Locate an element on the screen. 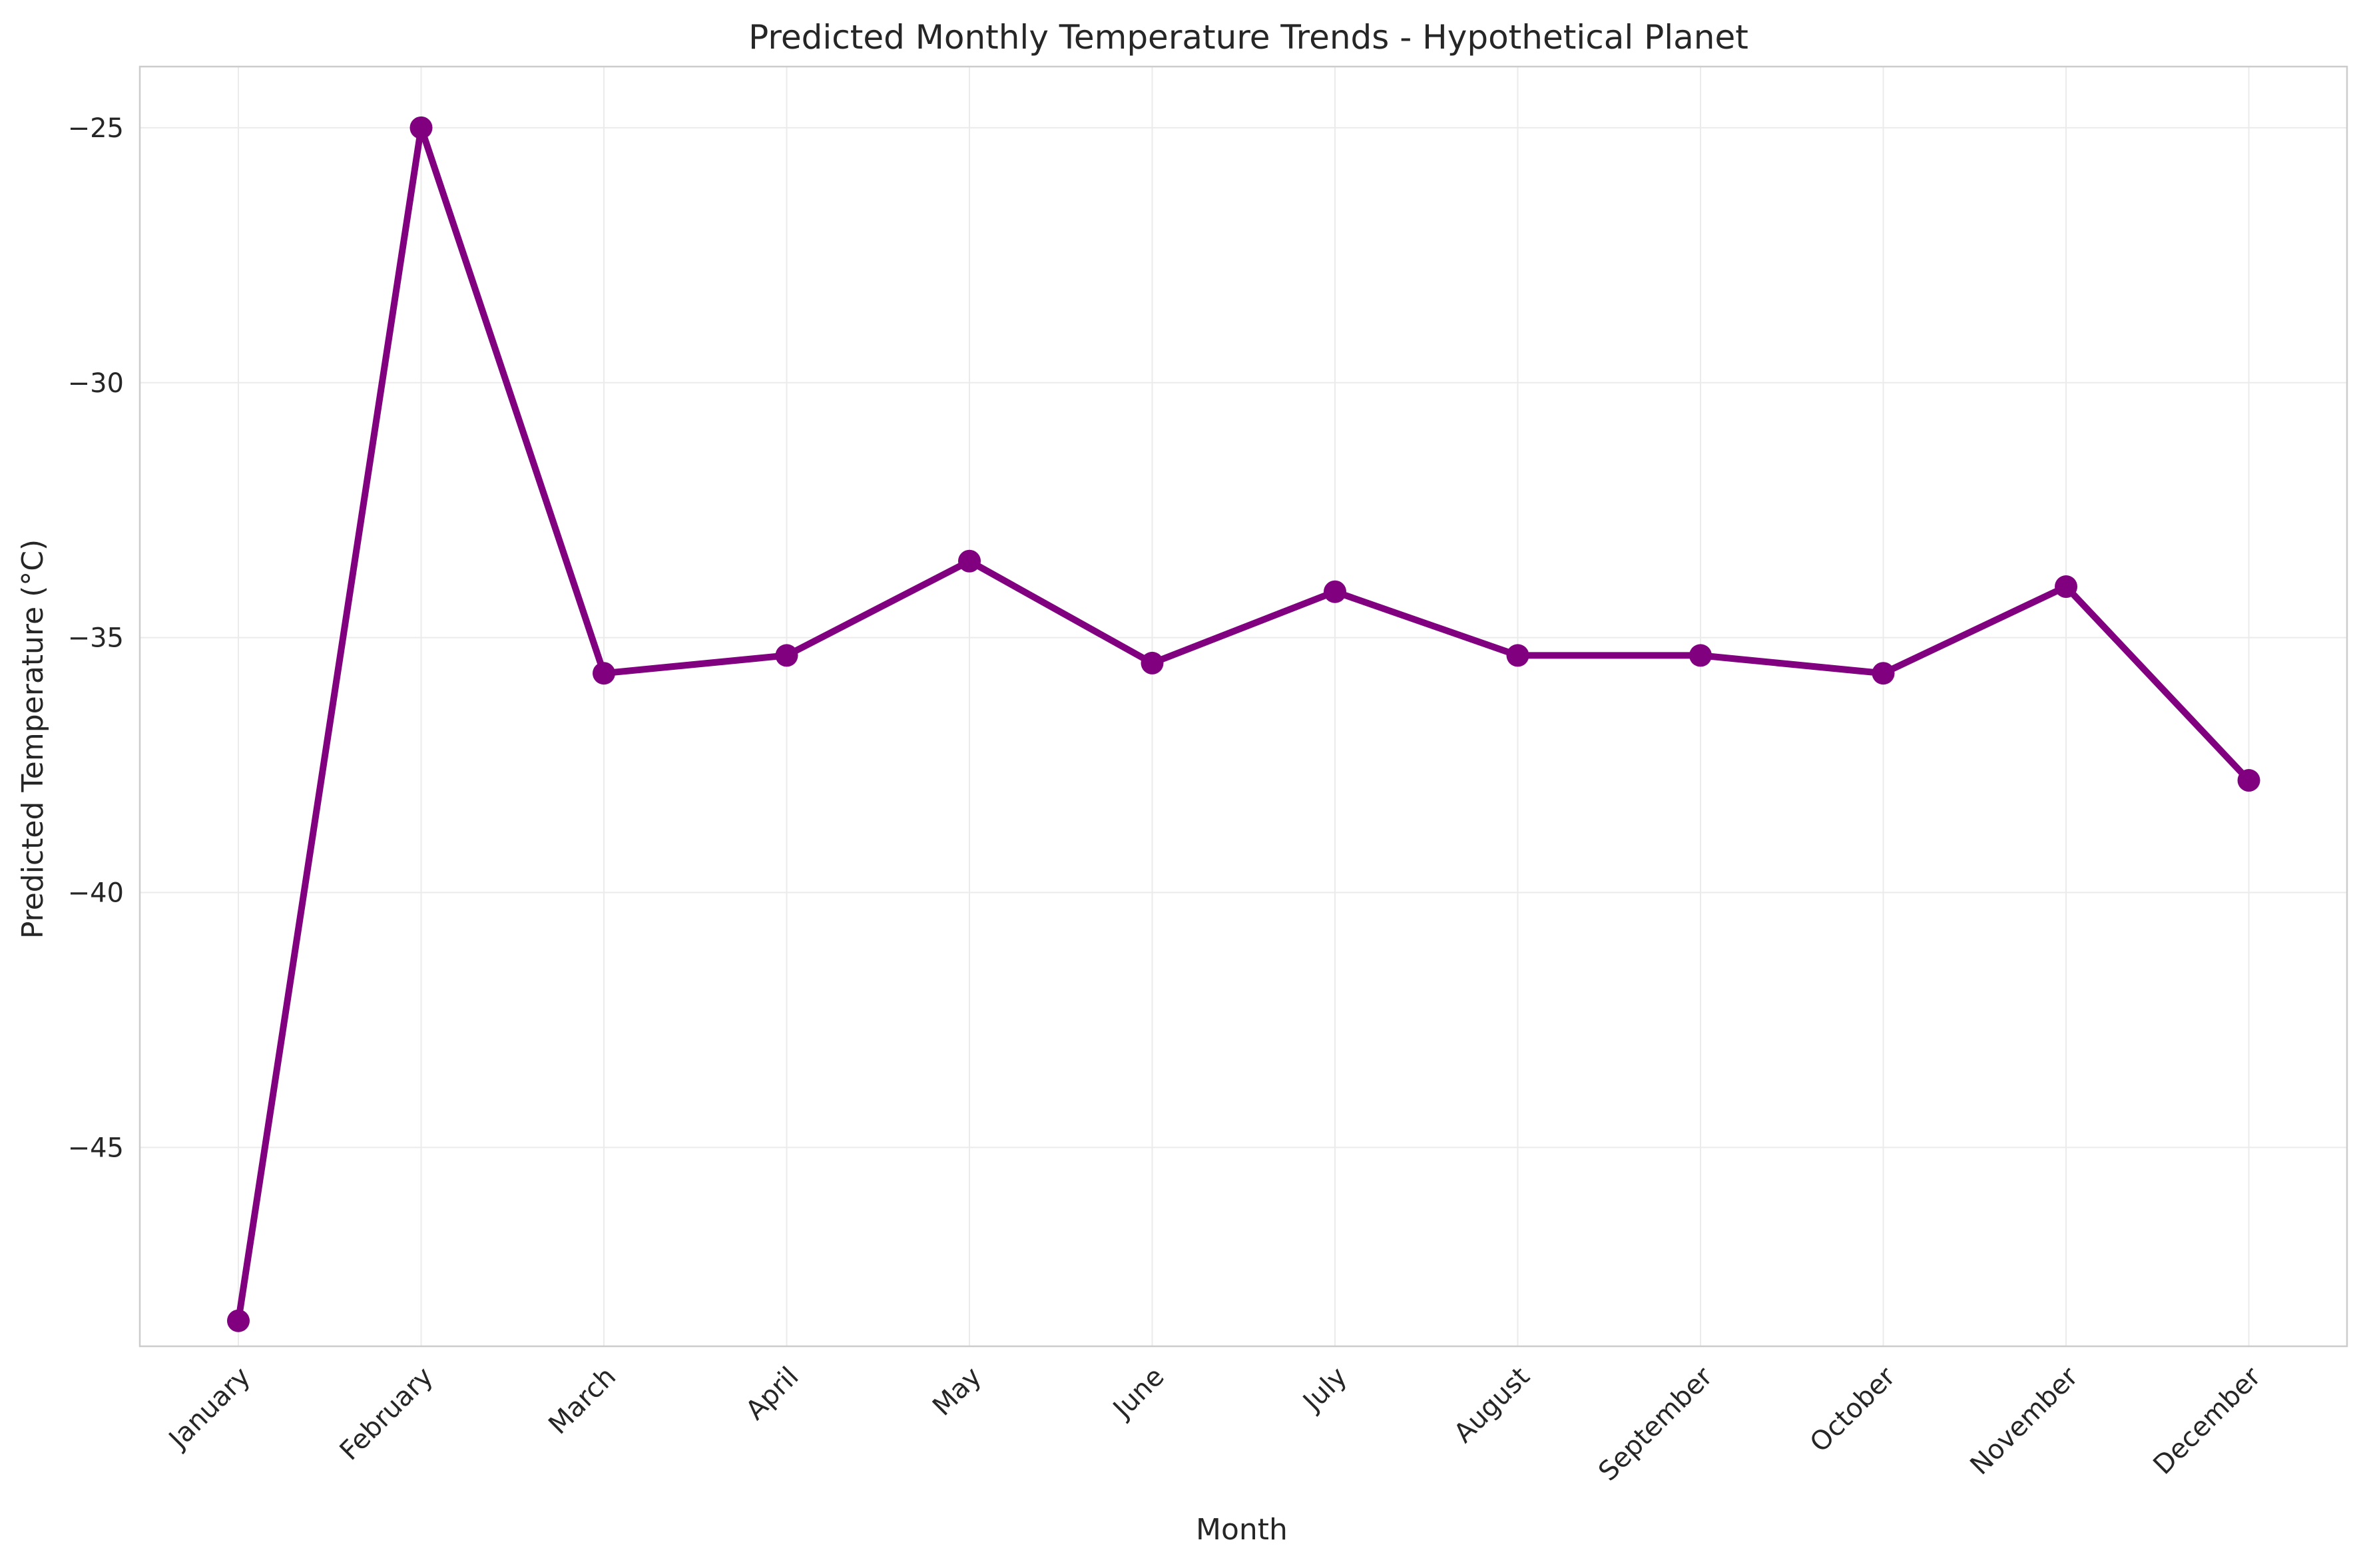 This screenshot has width=2365, height=1568. y-tick-label: −35 is located at coordinates (96, 638).